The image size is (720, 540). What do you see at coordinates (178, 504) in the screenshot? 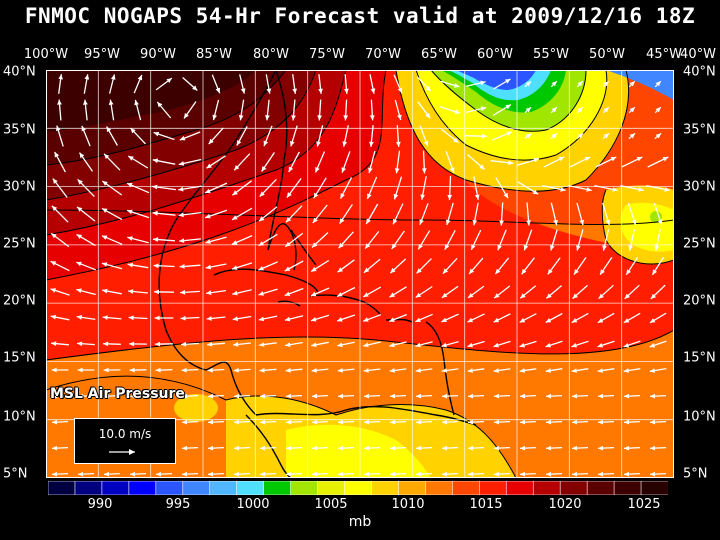
I see `colorbar-tick-label: 995` at bounding box center [178, 504].